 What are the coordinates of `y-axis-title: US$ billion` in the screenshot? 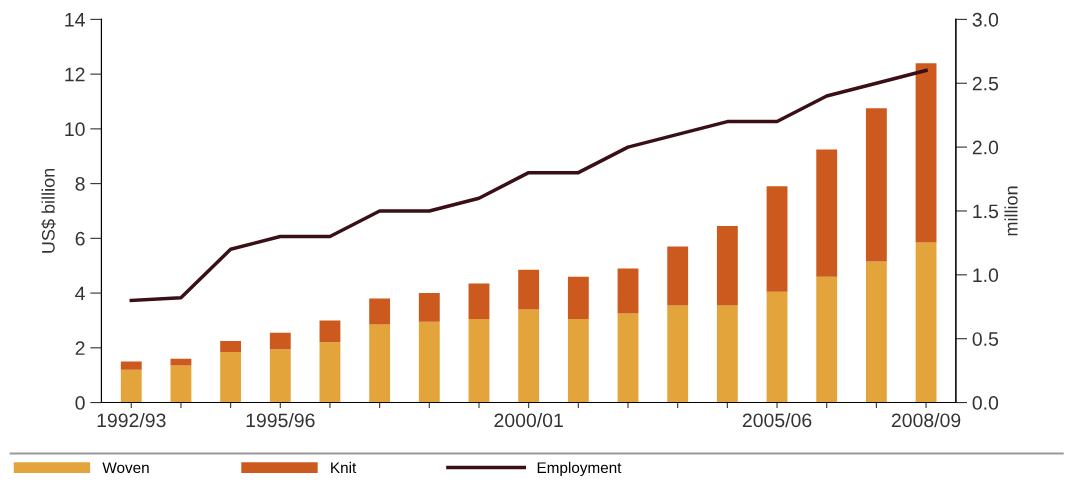 It's located at (48, 210).